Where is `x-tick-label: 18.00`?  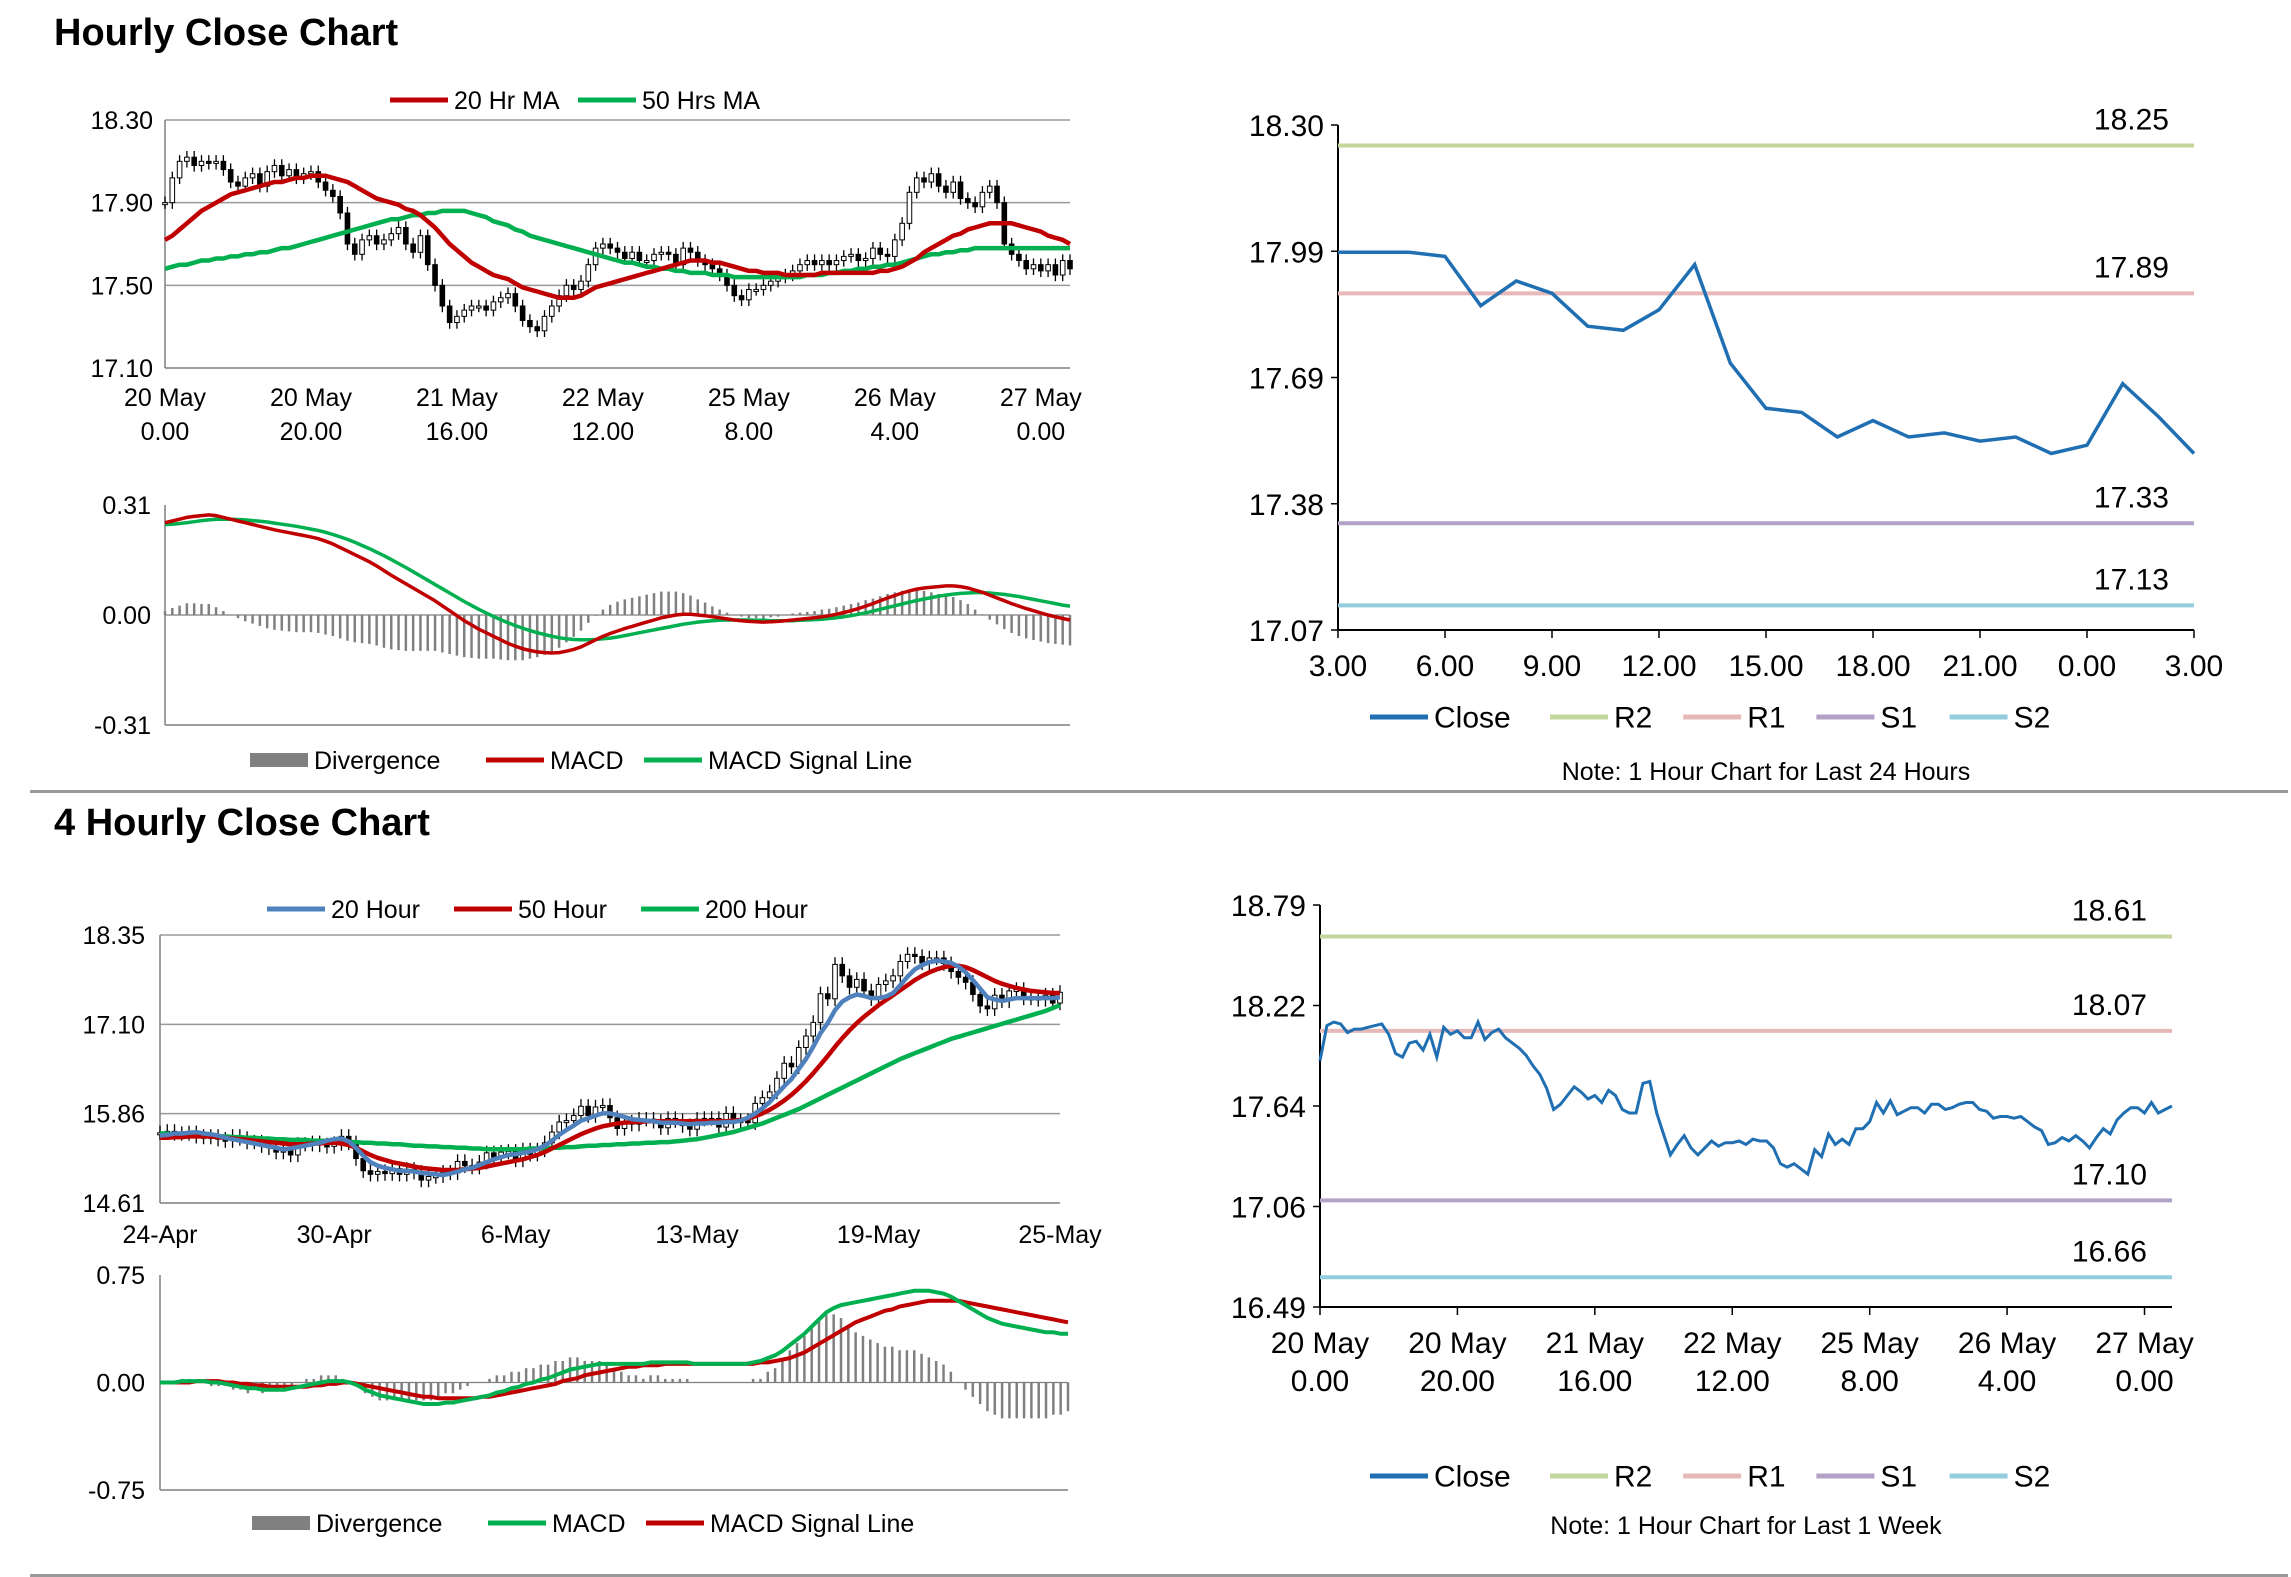 x-tick-label: 18.00 is located at coordinates (1872, 666).